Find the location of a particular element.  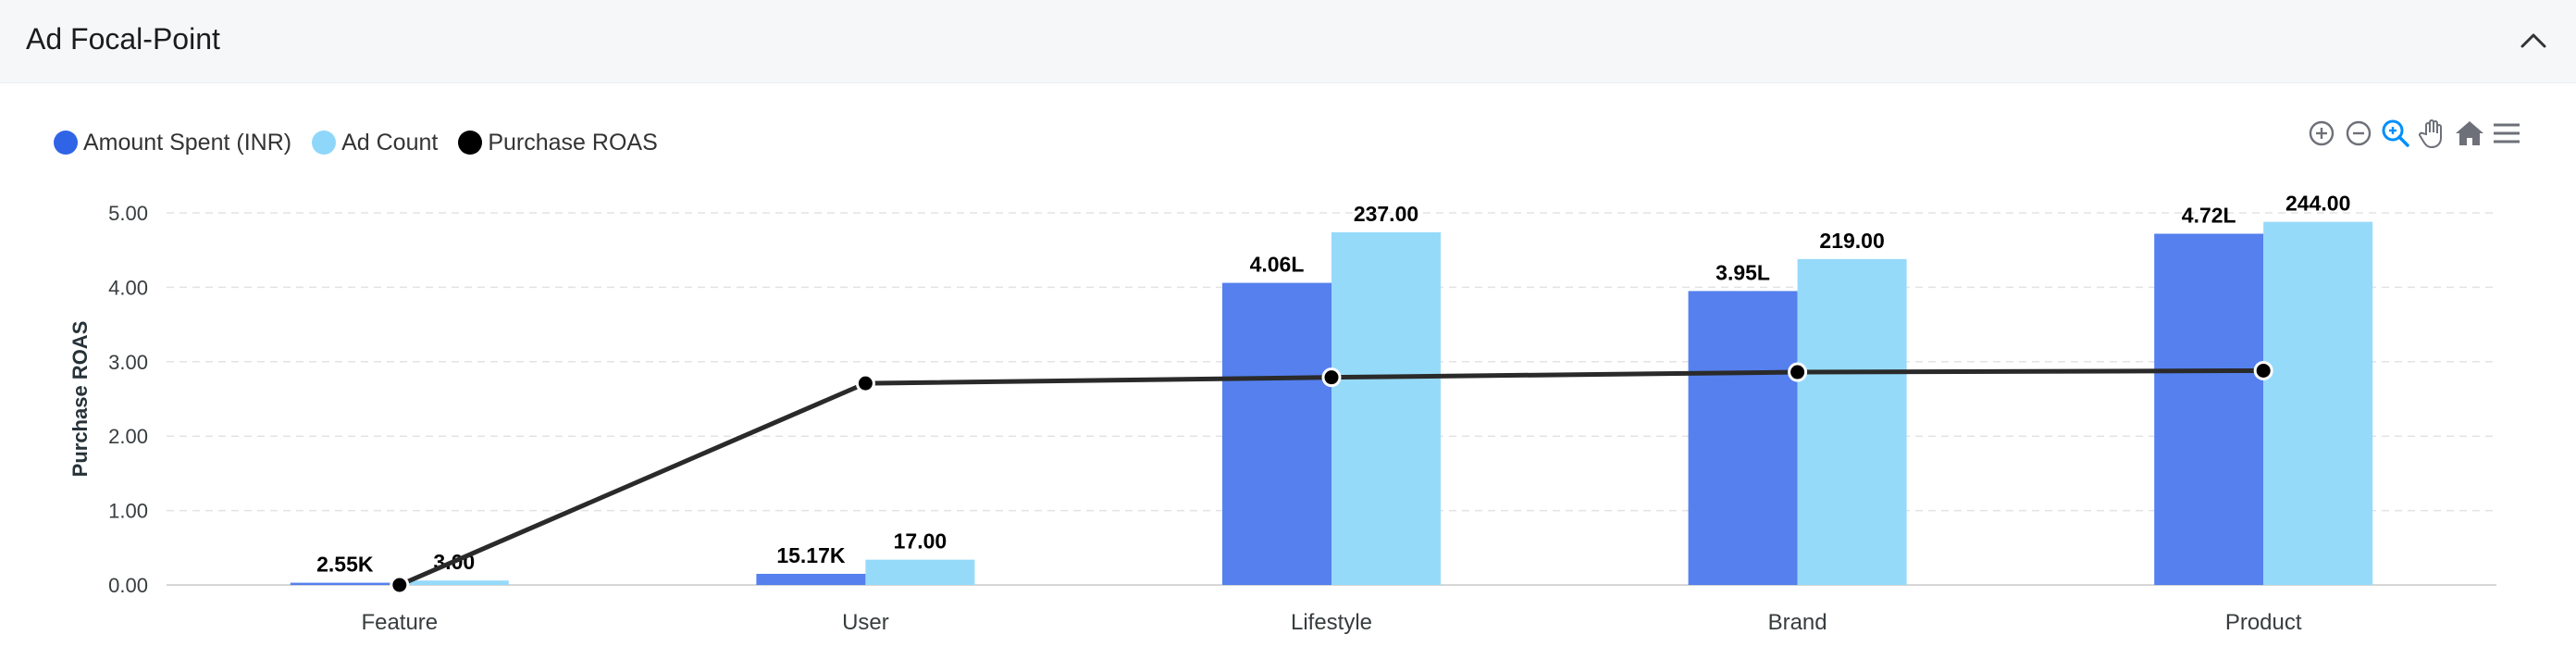

x-tick-label: User is located at coordinates (866, 622).